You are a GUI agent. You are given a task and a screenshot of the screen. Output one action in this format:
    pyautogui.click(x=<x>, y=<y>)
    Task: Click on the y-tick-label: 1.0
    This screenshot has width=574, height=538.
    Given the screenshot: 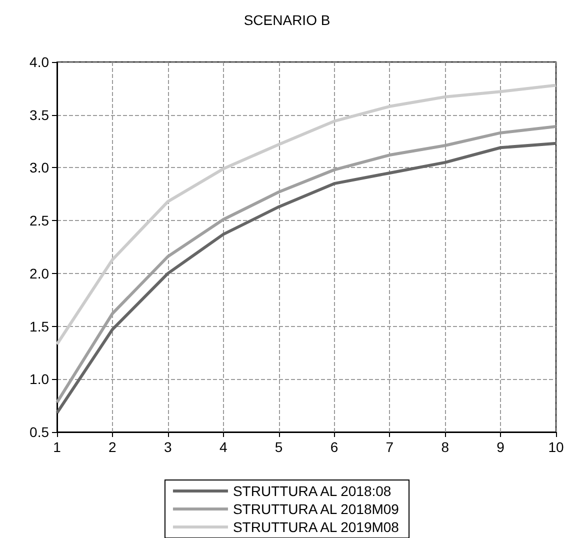 What is the action you would take?
    pyautogui.click(x=40, y=379)
    